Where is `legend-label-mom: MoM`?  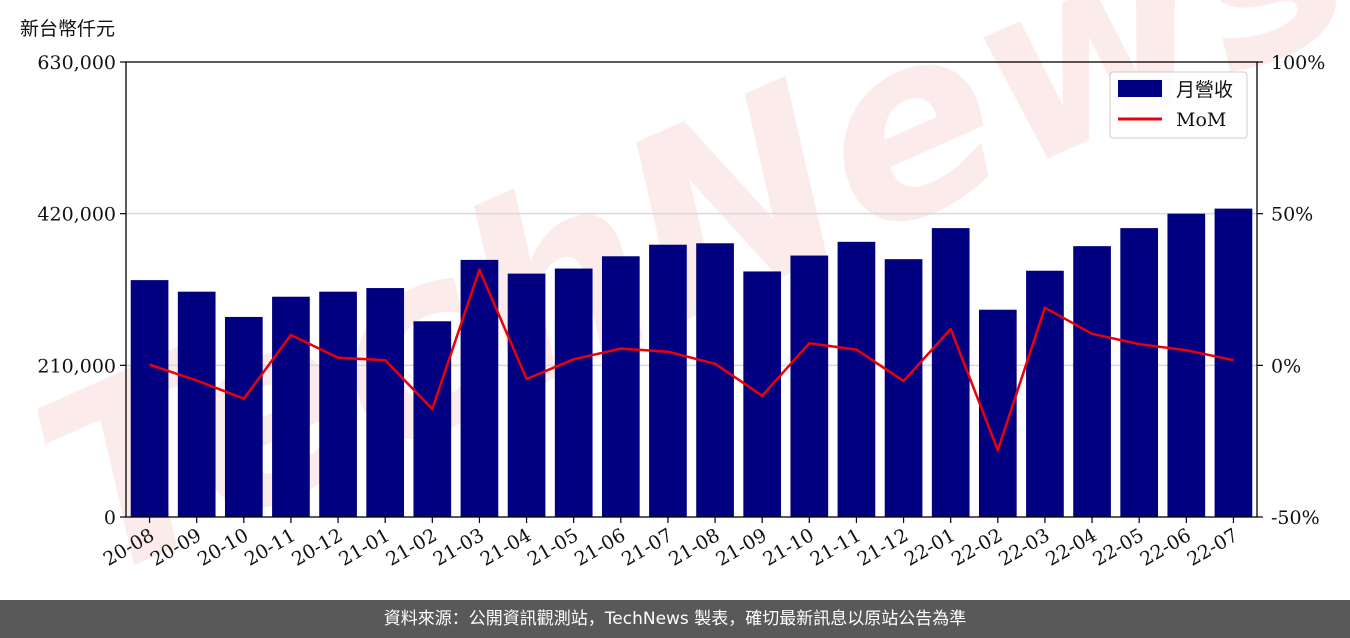 legend-label-mom: MoM is located at coordinates (1201, 120).